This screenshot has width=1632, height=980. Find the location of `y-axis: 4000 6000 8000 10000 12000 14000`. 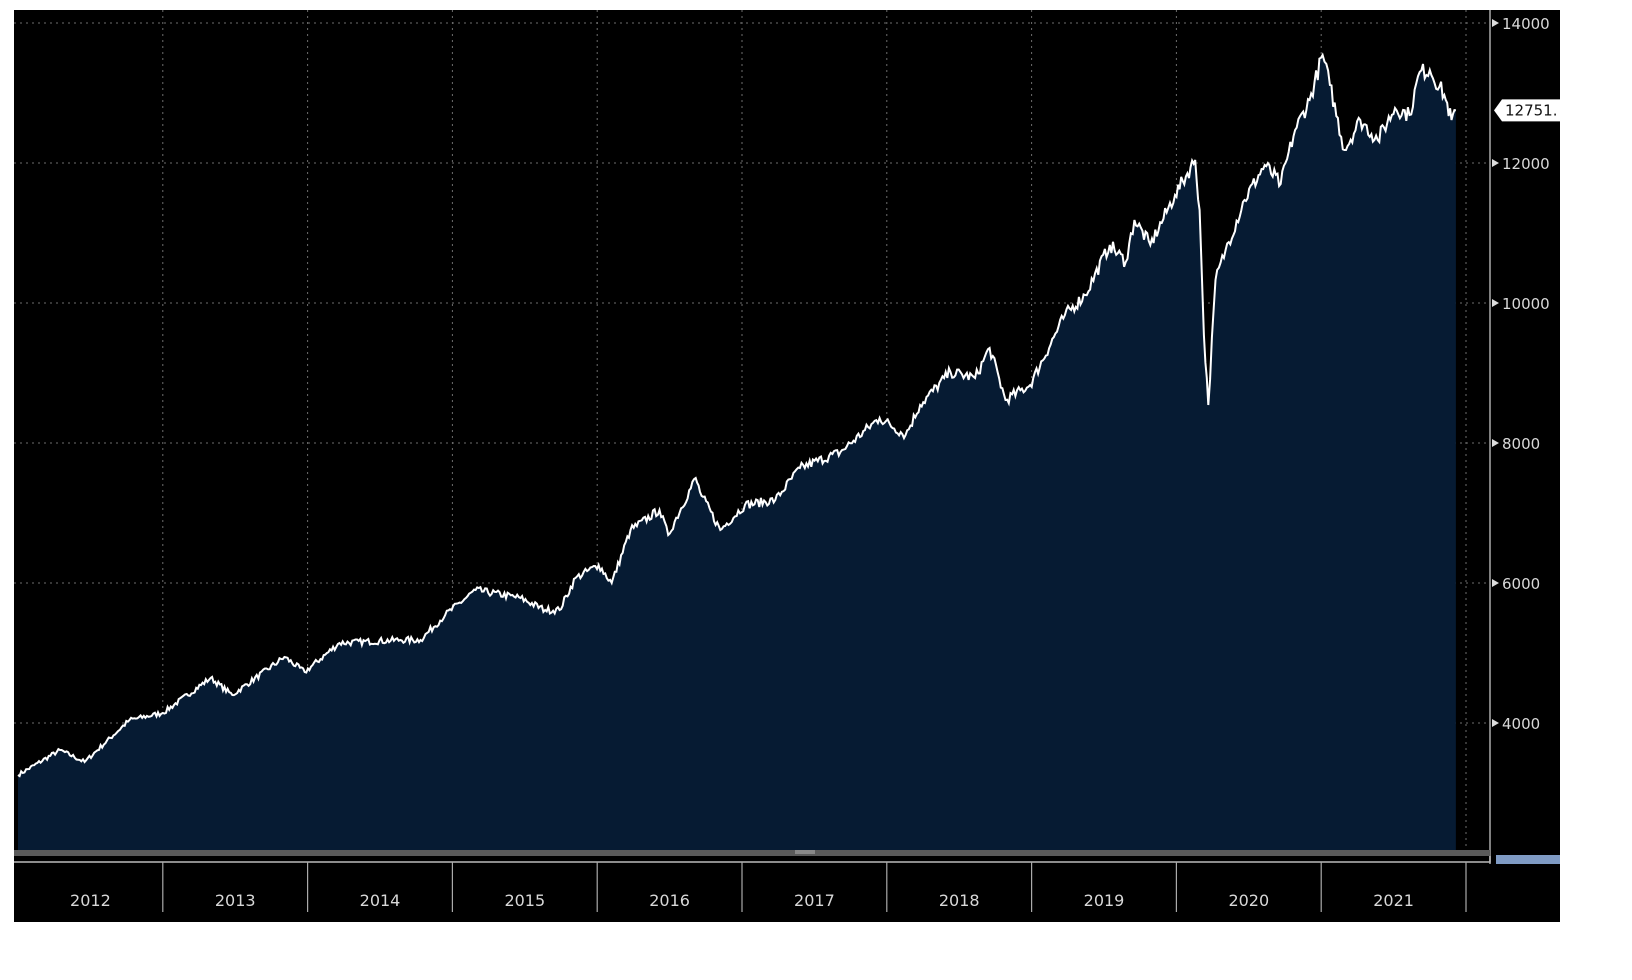

y-axis: 4000 6000 8000 10000 12000 14000 is located at coordinates (1521, 374).